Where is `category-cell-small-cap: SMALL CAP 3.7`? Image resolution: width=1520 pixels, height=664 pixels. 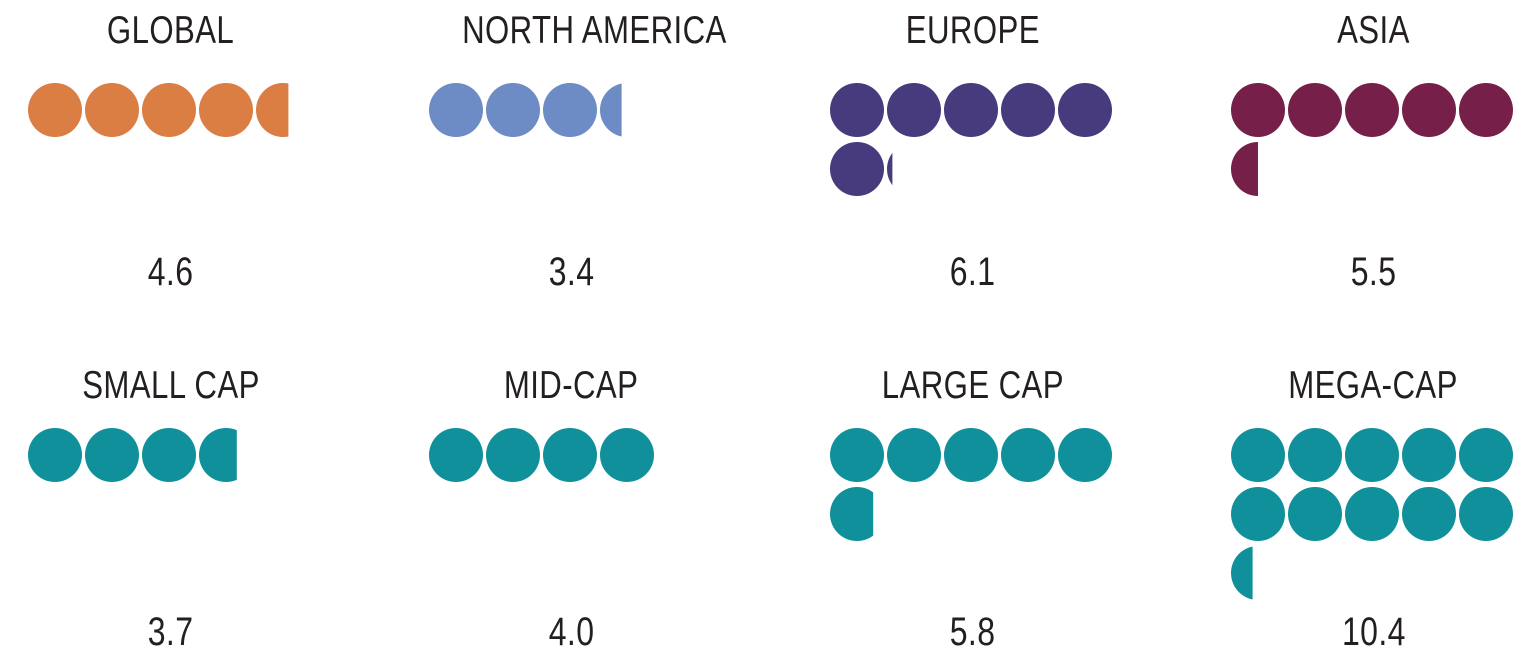
category-cell-small-cap: SMALL CAP 3.7 is located at coordinates (170, 509).